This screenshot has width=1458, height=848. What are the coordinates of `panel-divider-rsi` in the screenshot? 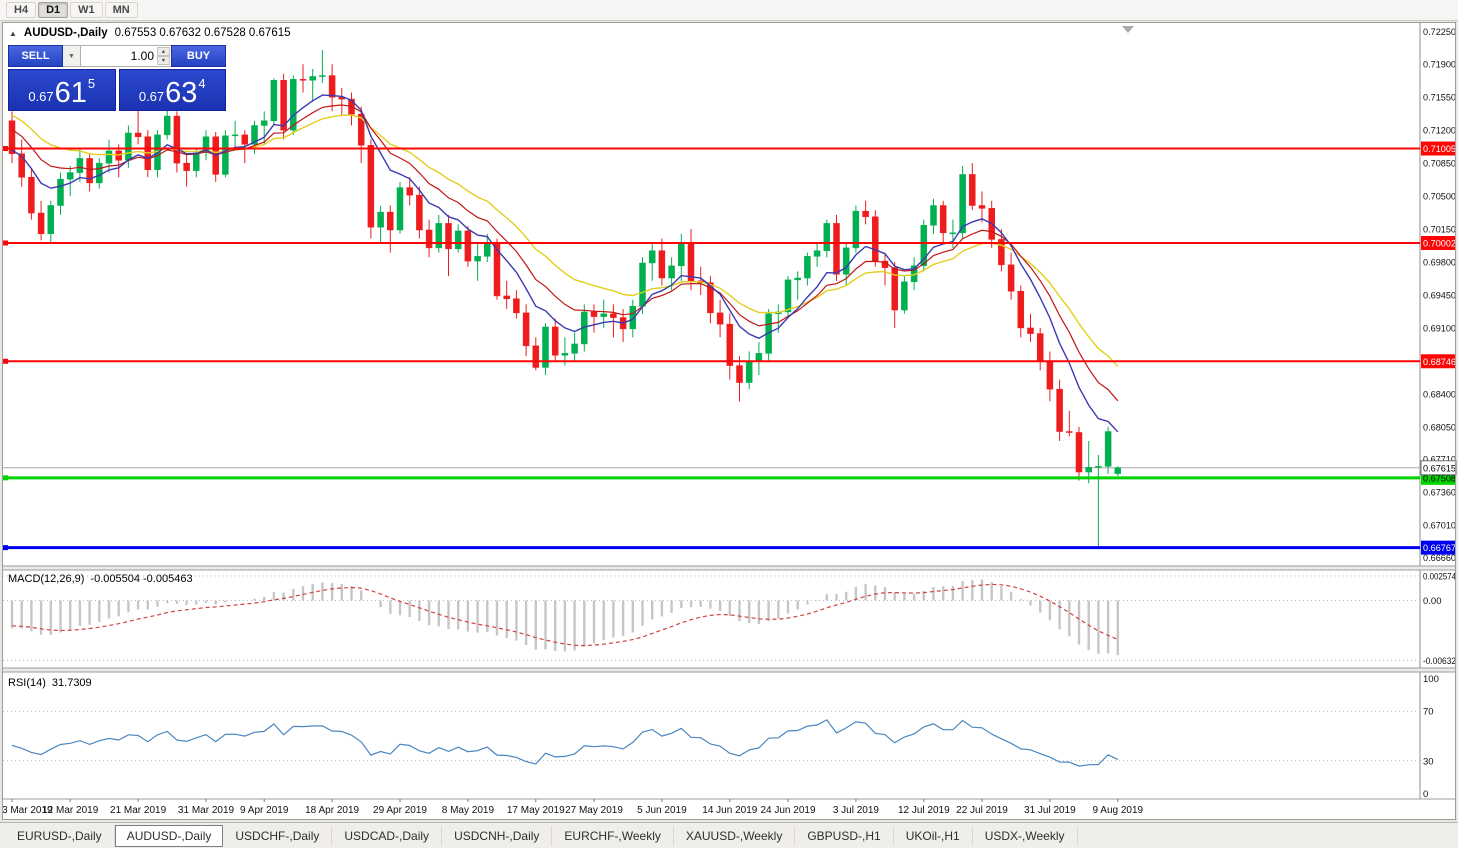 It's located at (728, 670).